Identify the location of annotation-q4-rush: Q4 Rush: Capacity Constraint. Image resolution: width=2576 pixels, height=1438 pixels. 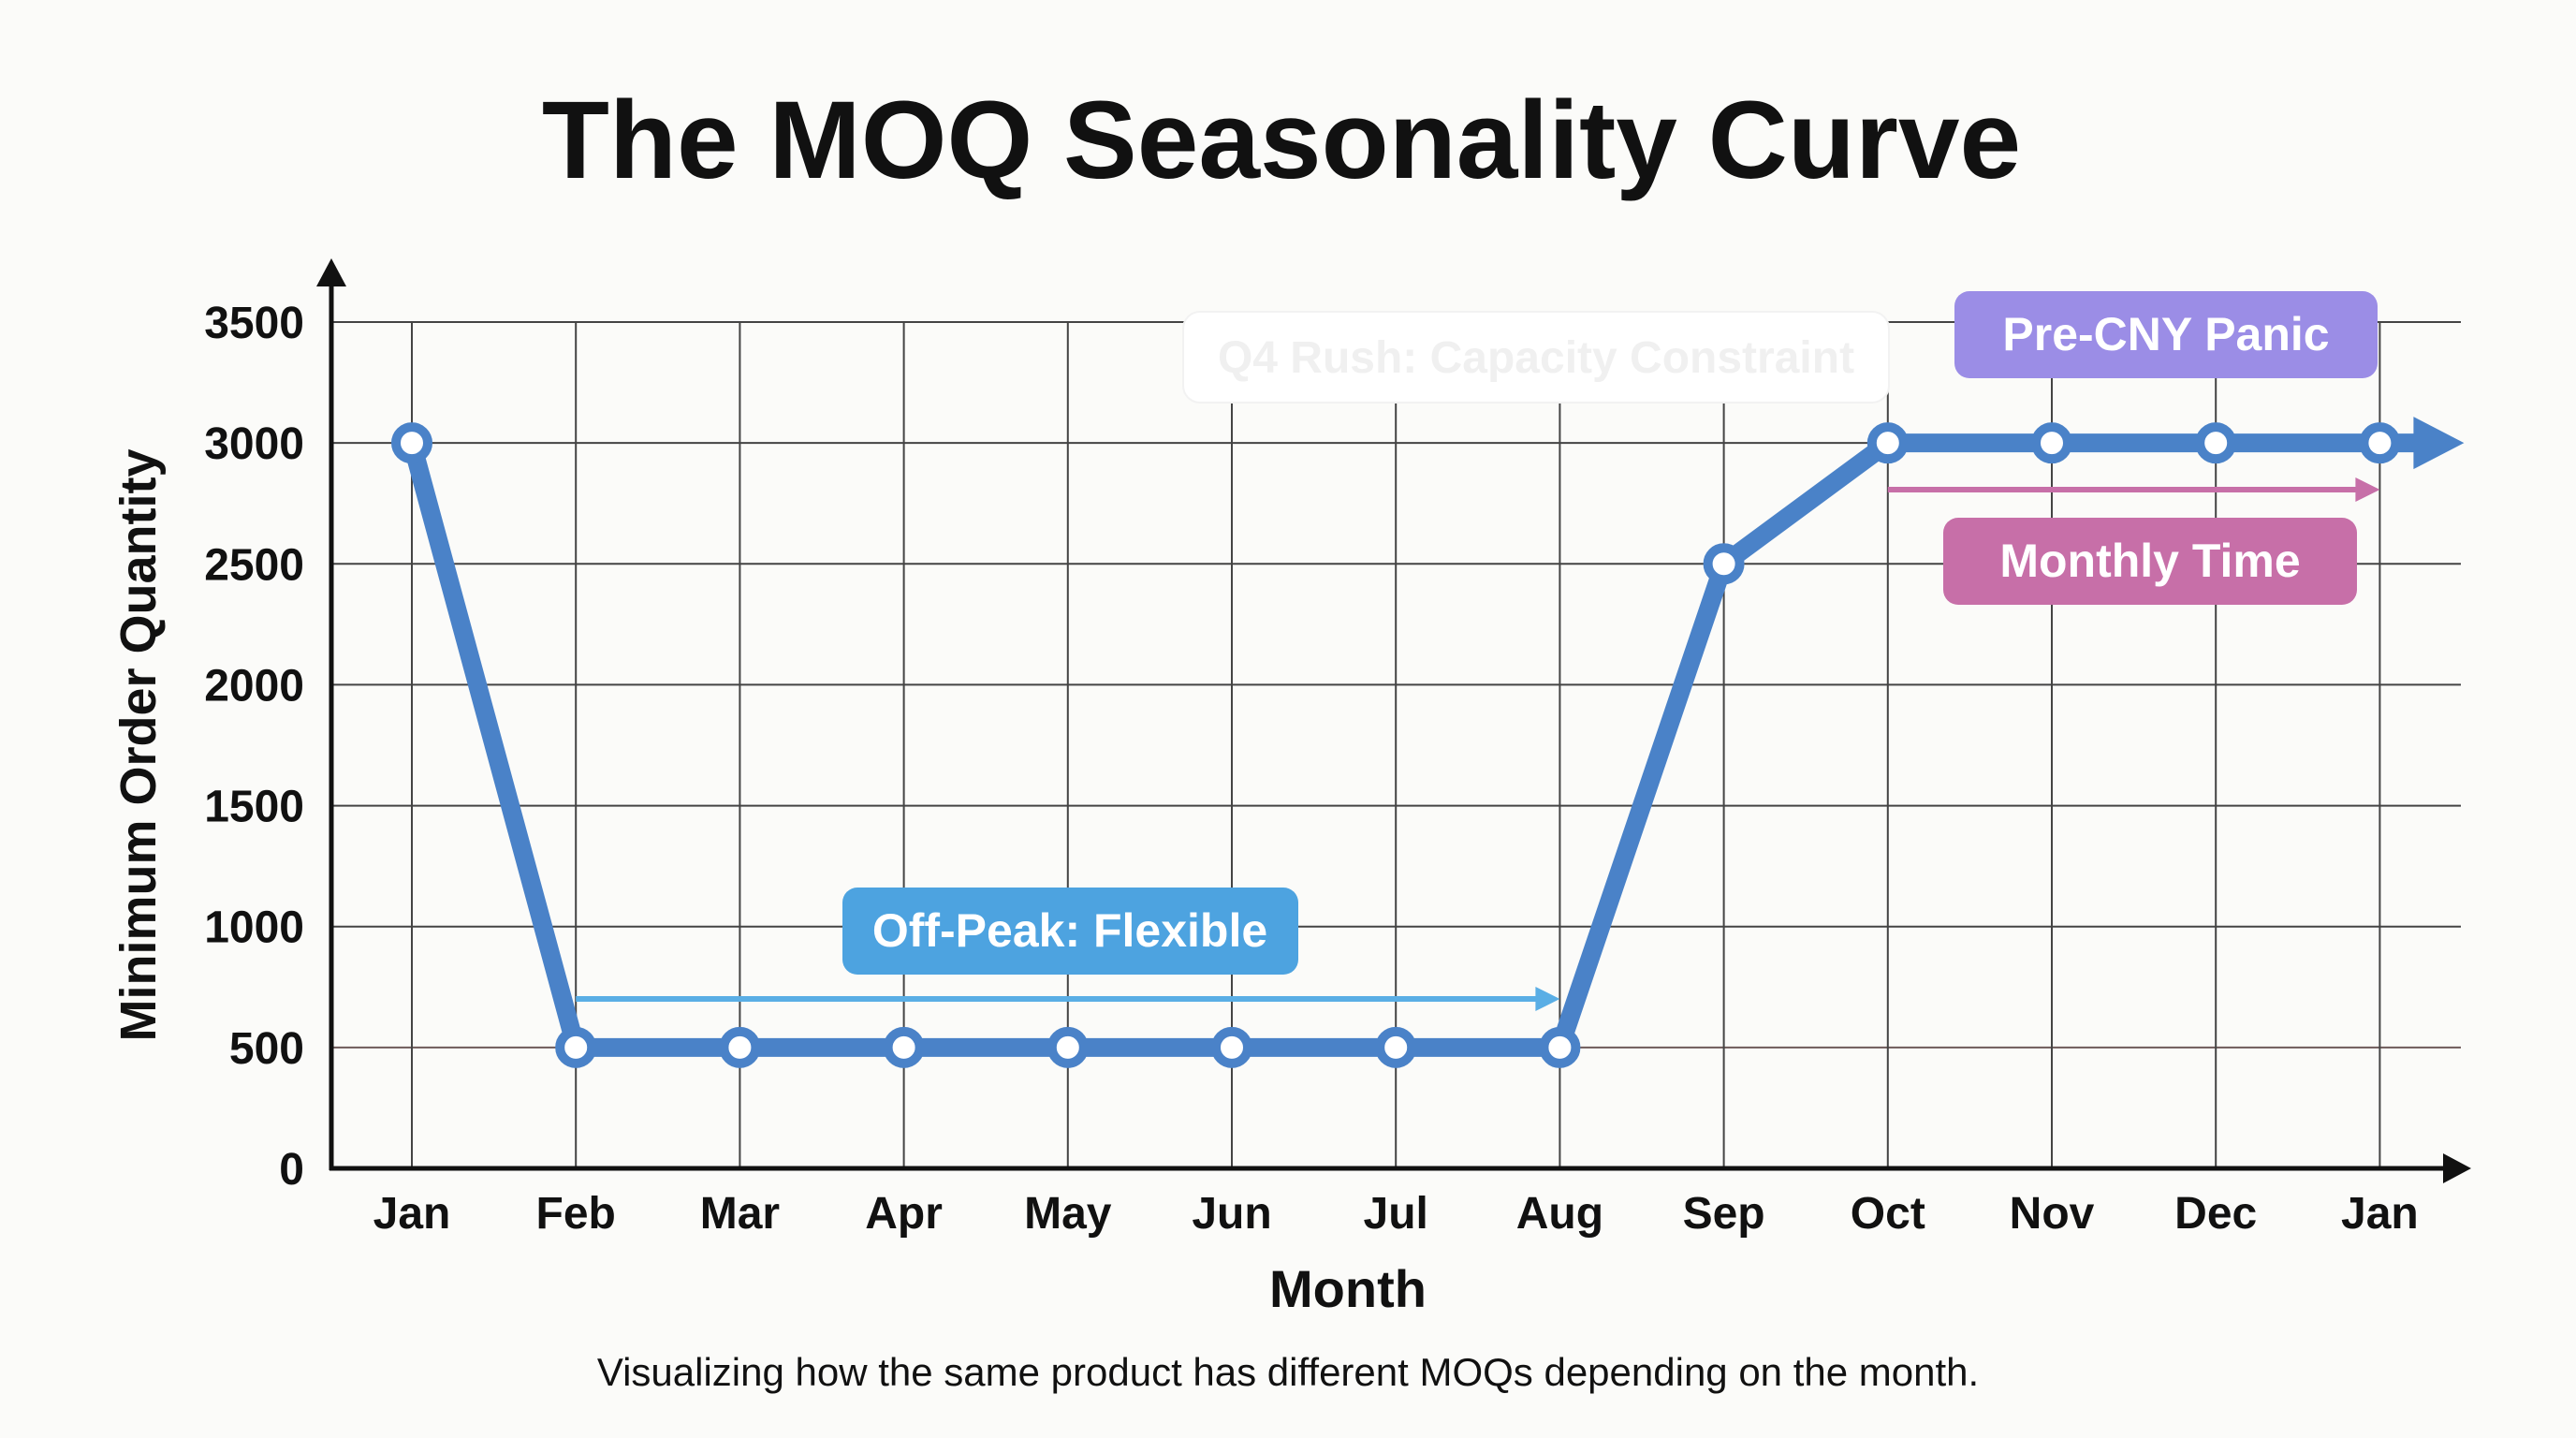
(1536, 357).